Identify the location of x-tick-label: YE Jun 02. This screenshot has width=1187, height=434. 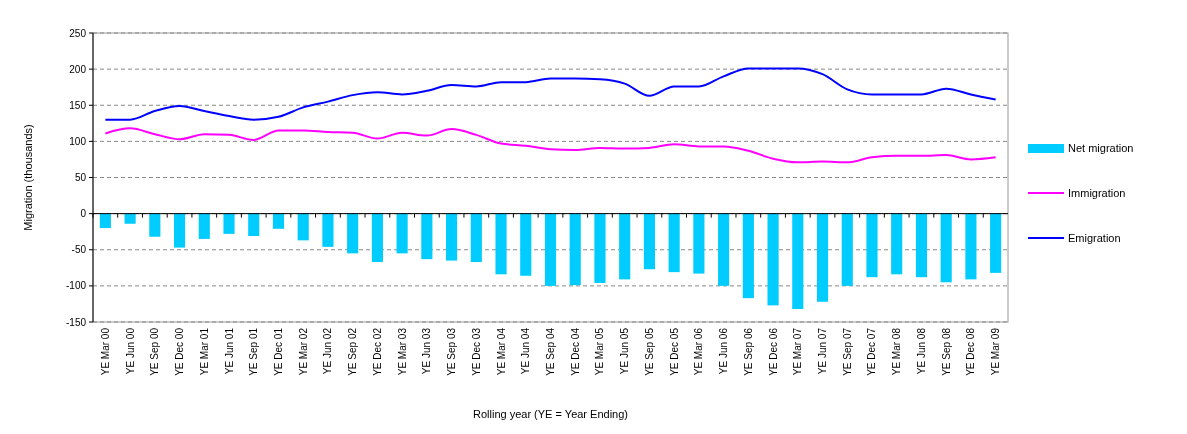
(328, 351).